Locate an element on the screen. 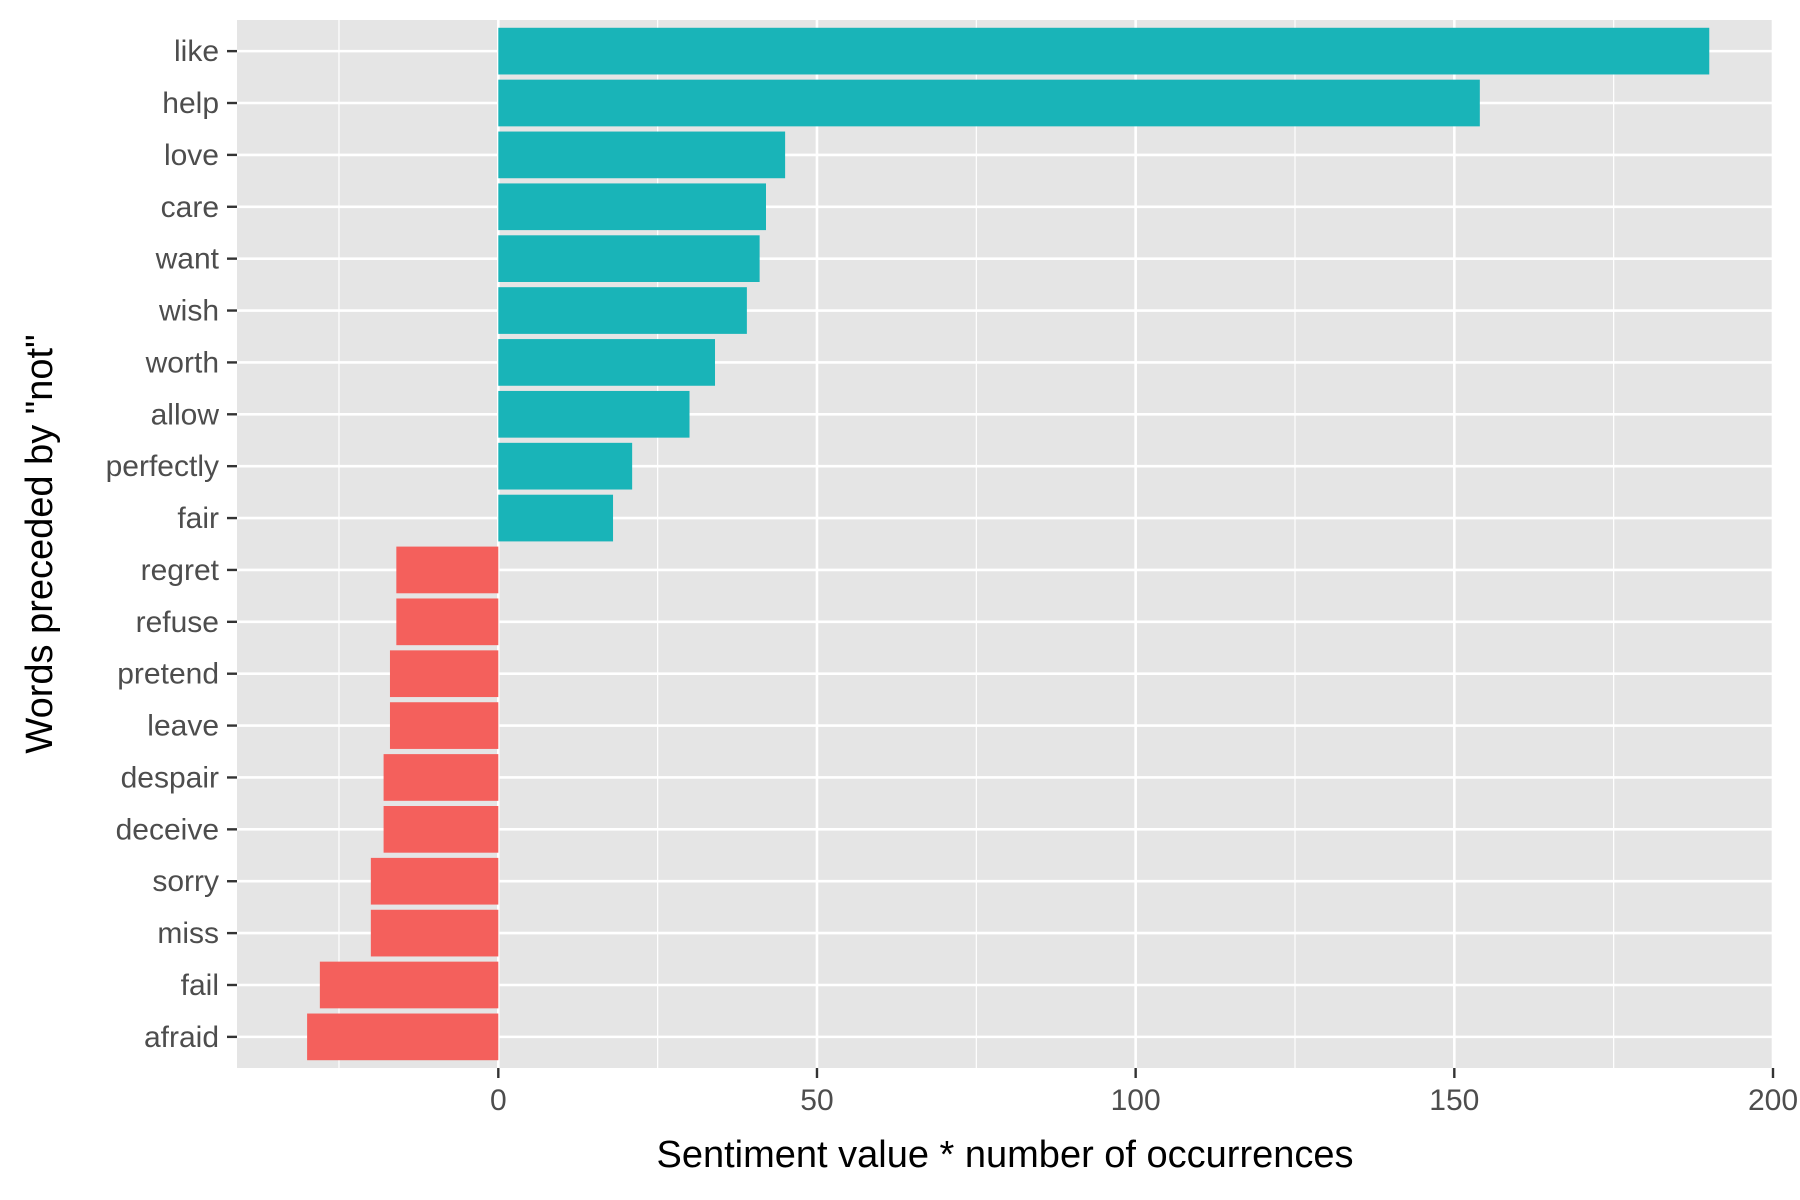  bar-afraid is located at coordinates (403, 1037).